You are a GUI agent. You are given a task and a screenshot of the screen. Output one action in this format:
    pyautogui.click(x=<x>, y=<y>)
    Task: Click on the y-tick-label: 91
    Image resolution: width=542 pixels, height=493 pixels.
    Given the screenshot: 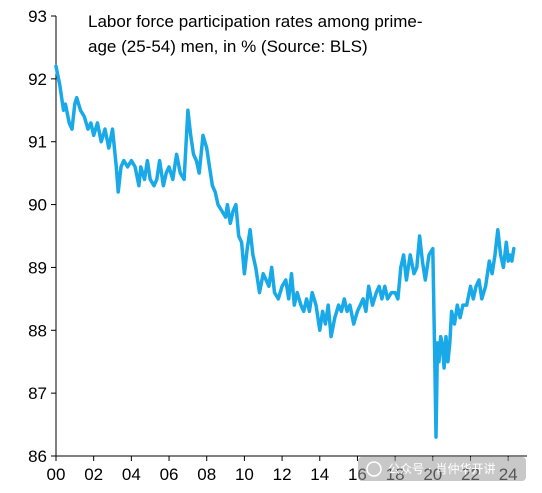 What is the action you would take?
    pyautogui.click(x=37, y=142)
    